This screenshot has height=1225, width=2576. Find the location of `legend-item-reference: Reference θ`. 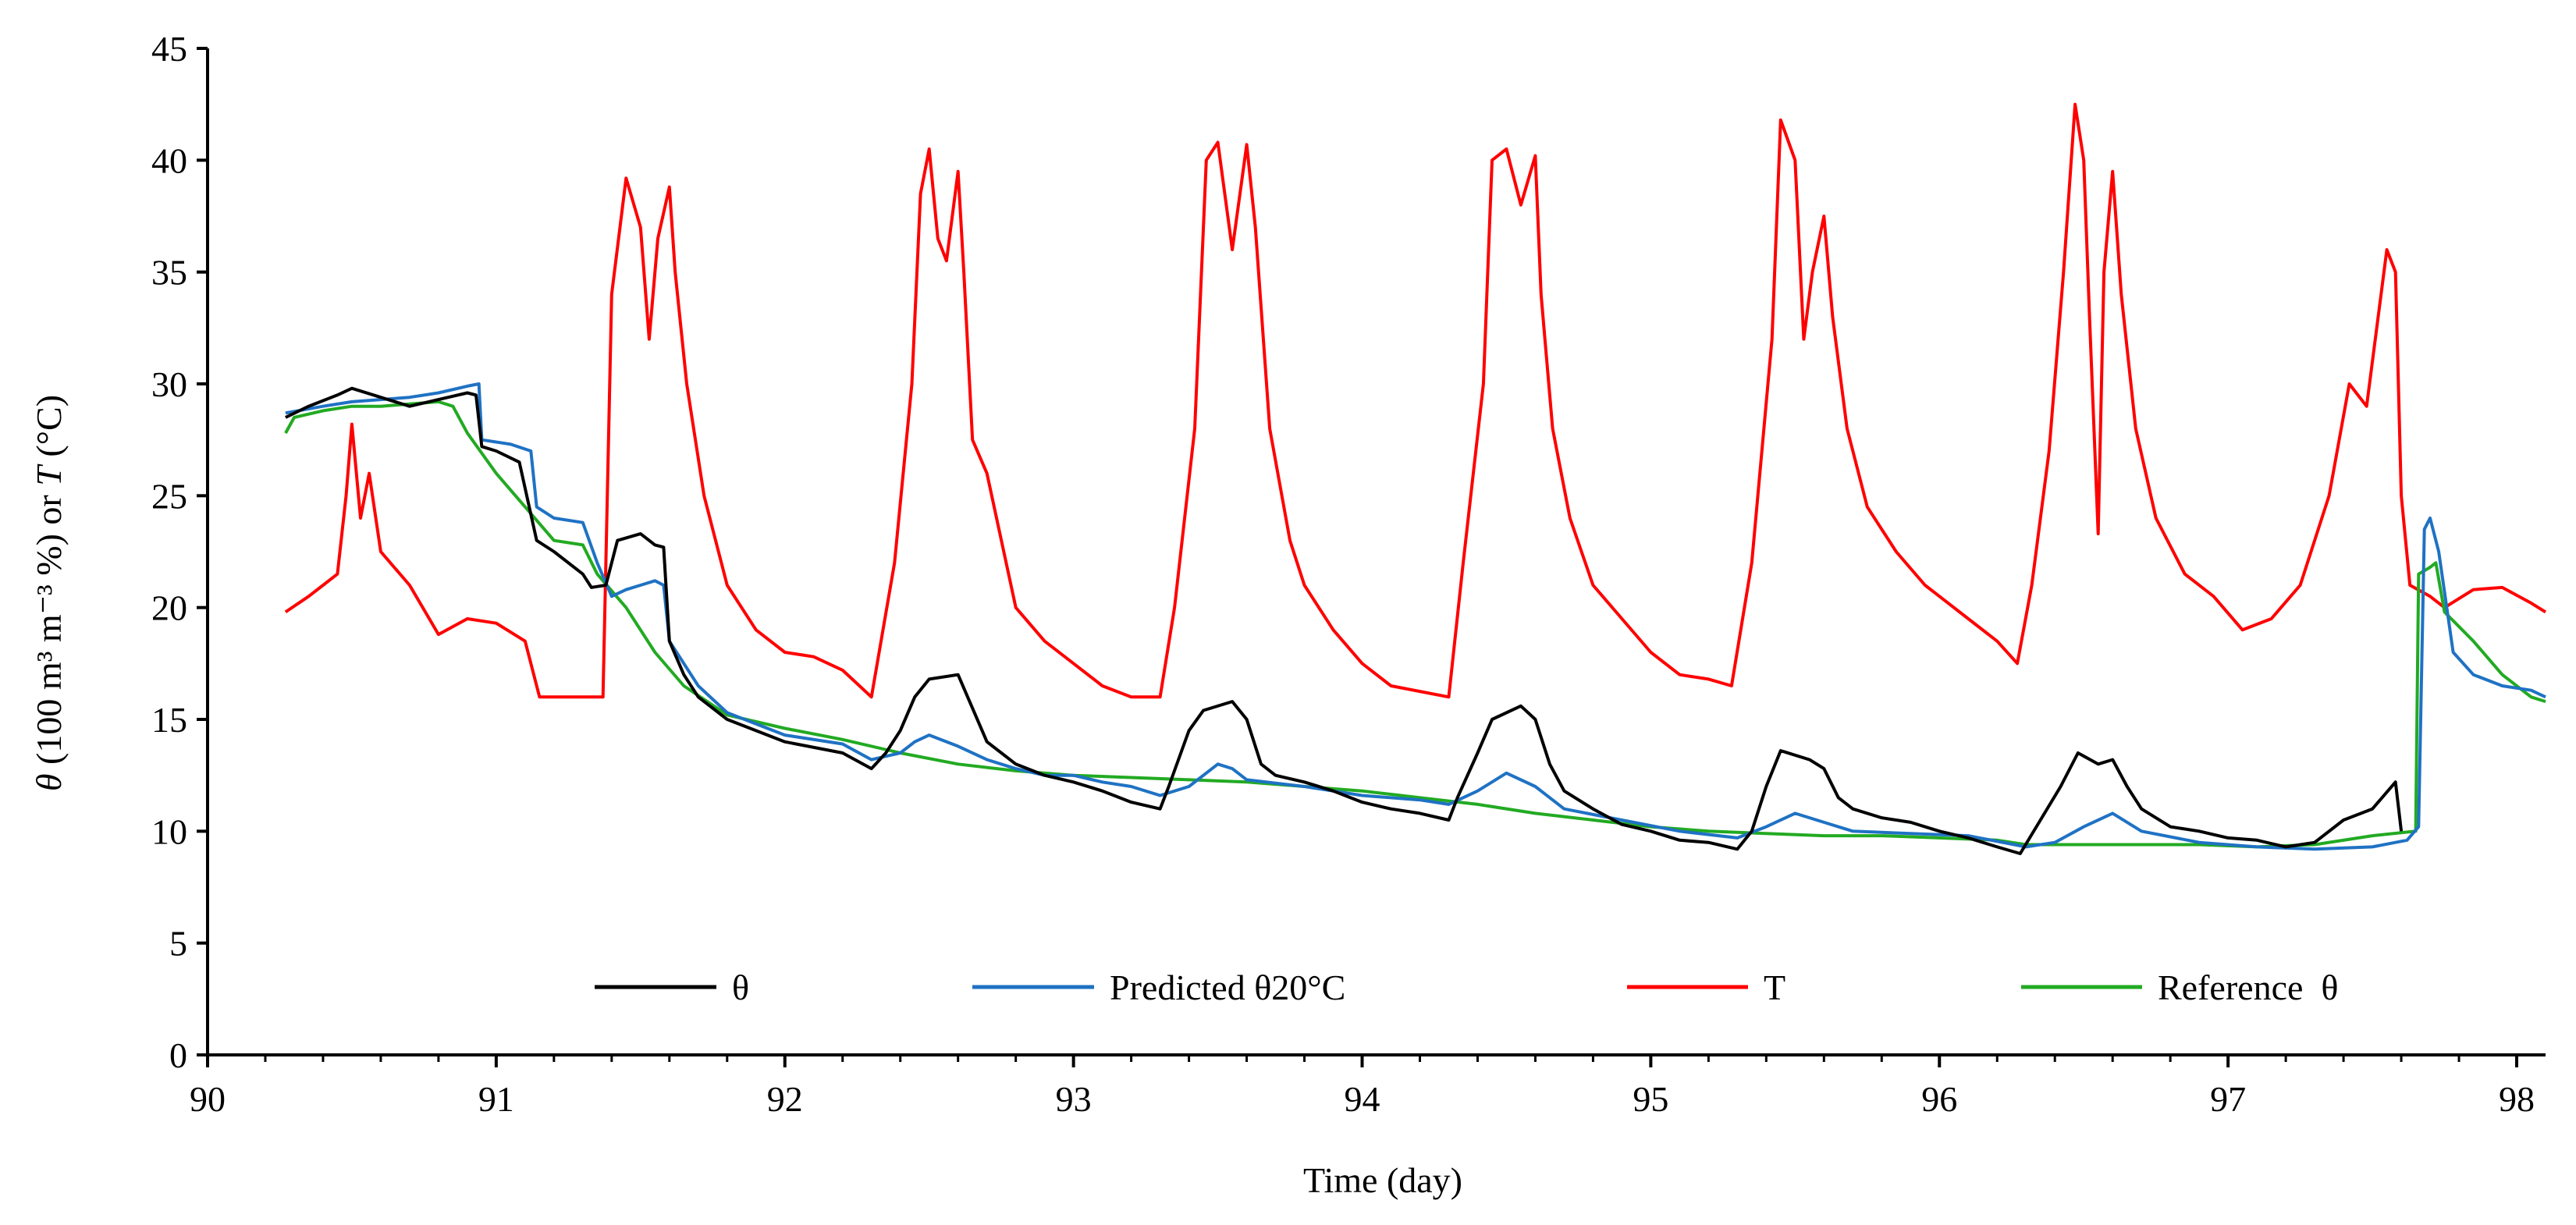

legend-item-reference: Reference θ is located at coordinates (2180, 988).